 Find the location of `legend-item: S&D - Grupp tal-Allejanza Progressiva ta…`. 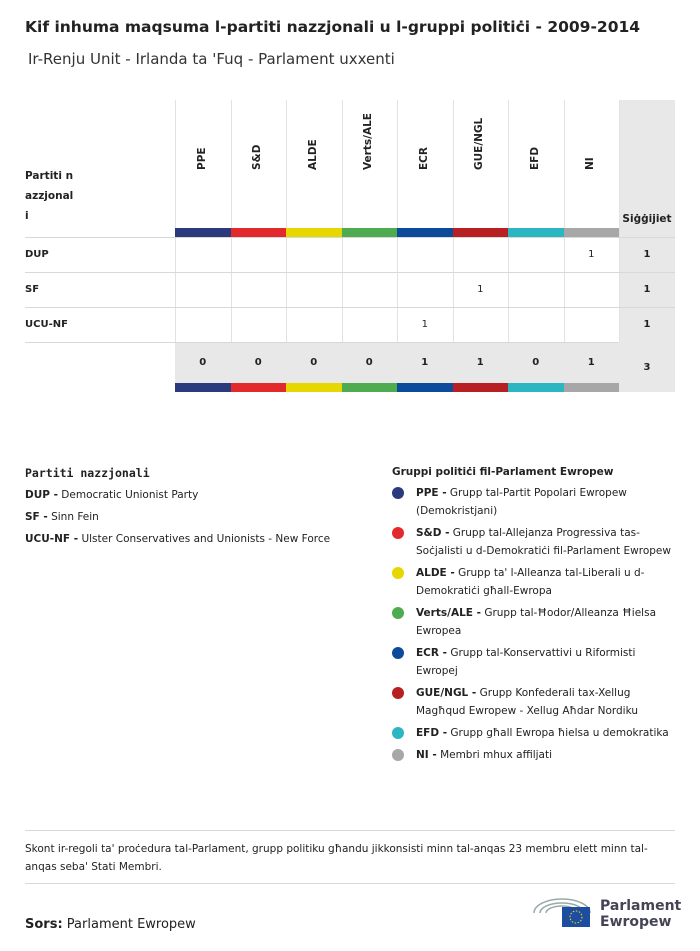

legend-item: S&D - Grupp tal-Allejanza Progressiva ta… is located at coordinates (534, 542).